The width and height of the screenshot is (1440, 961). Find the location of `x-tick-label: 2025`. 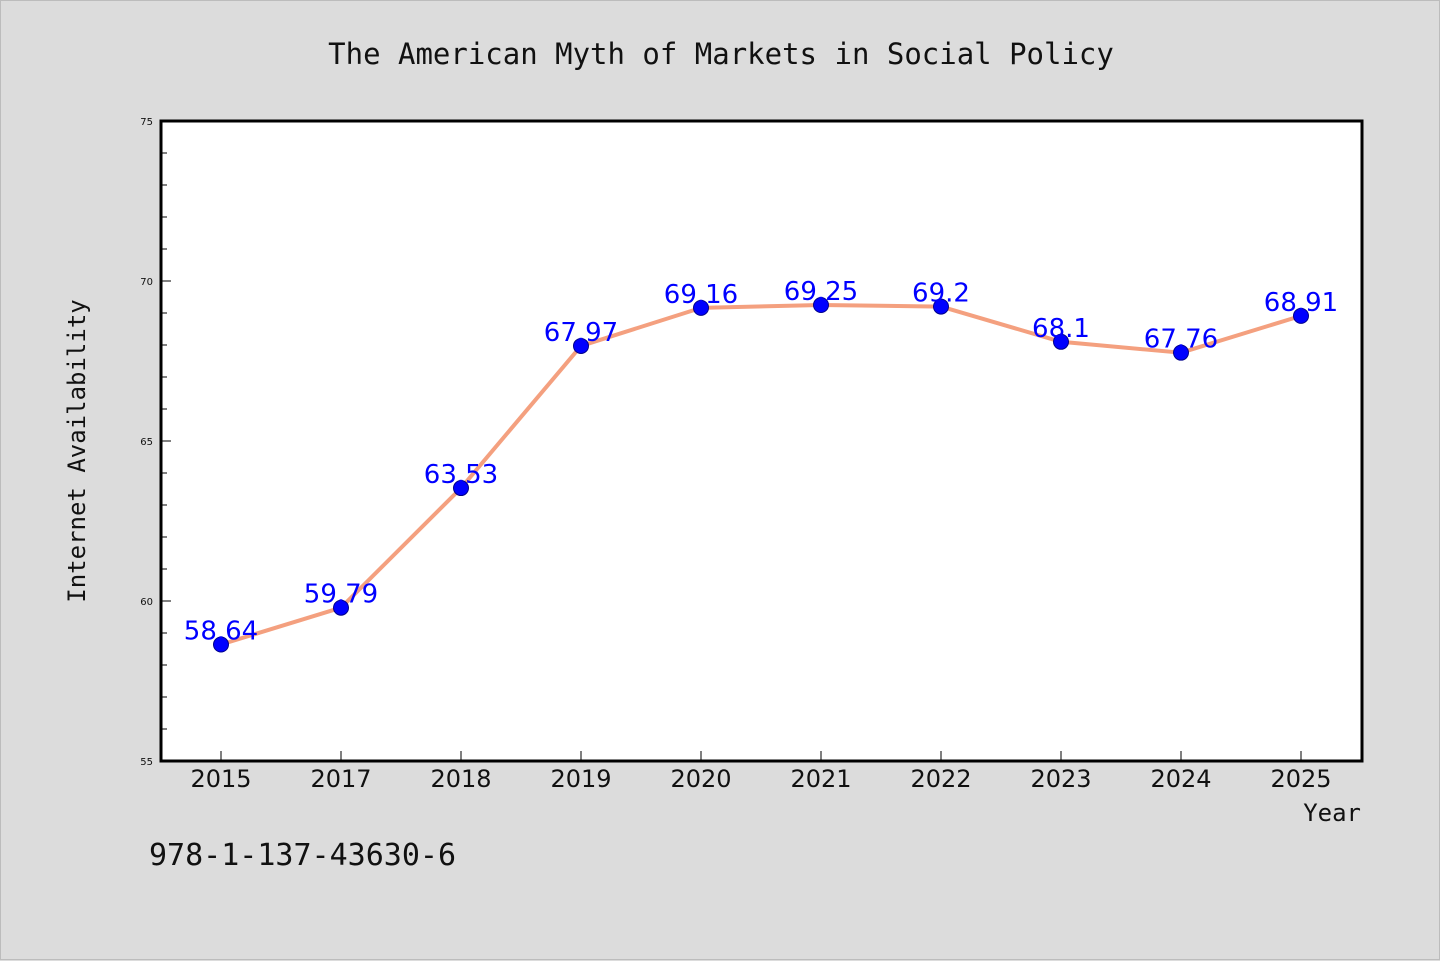

x-tick-label: 2025 is located at coordinates (1300, 779).